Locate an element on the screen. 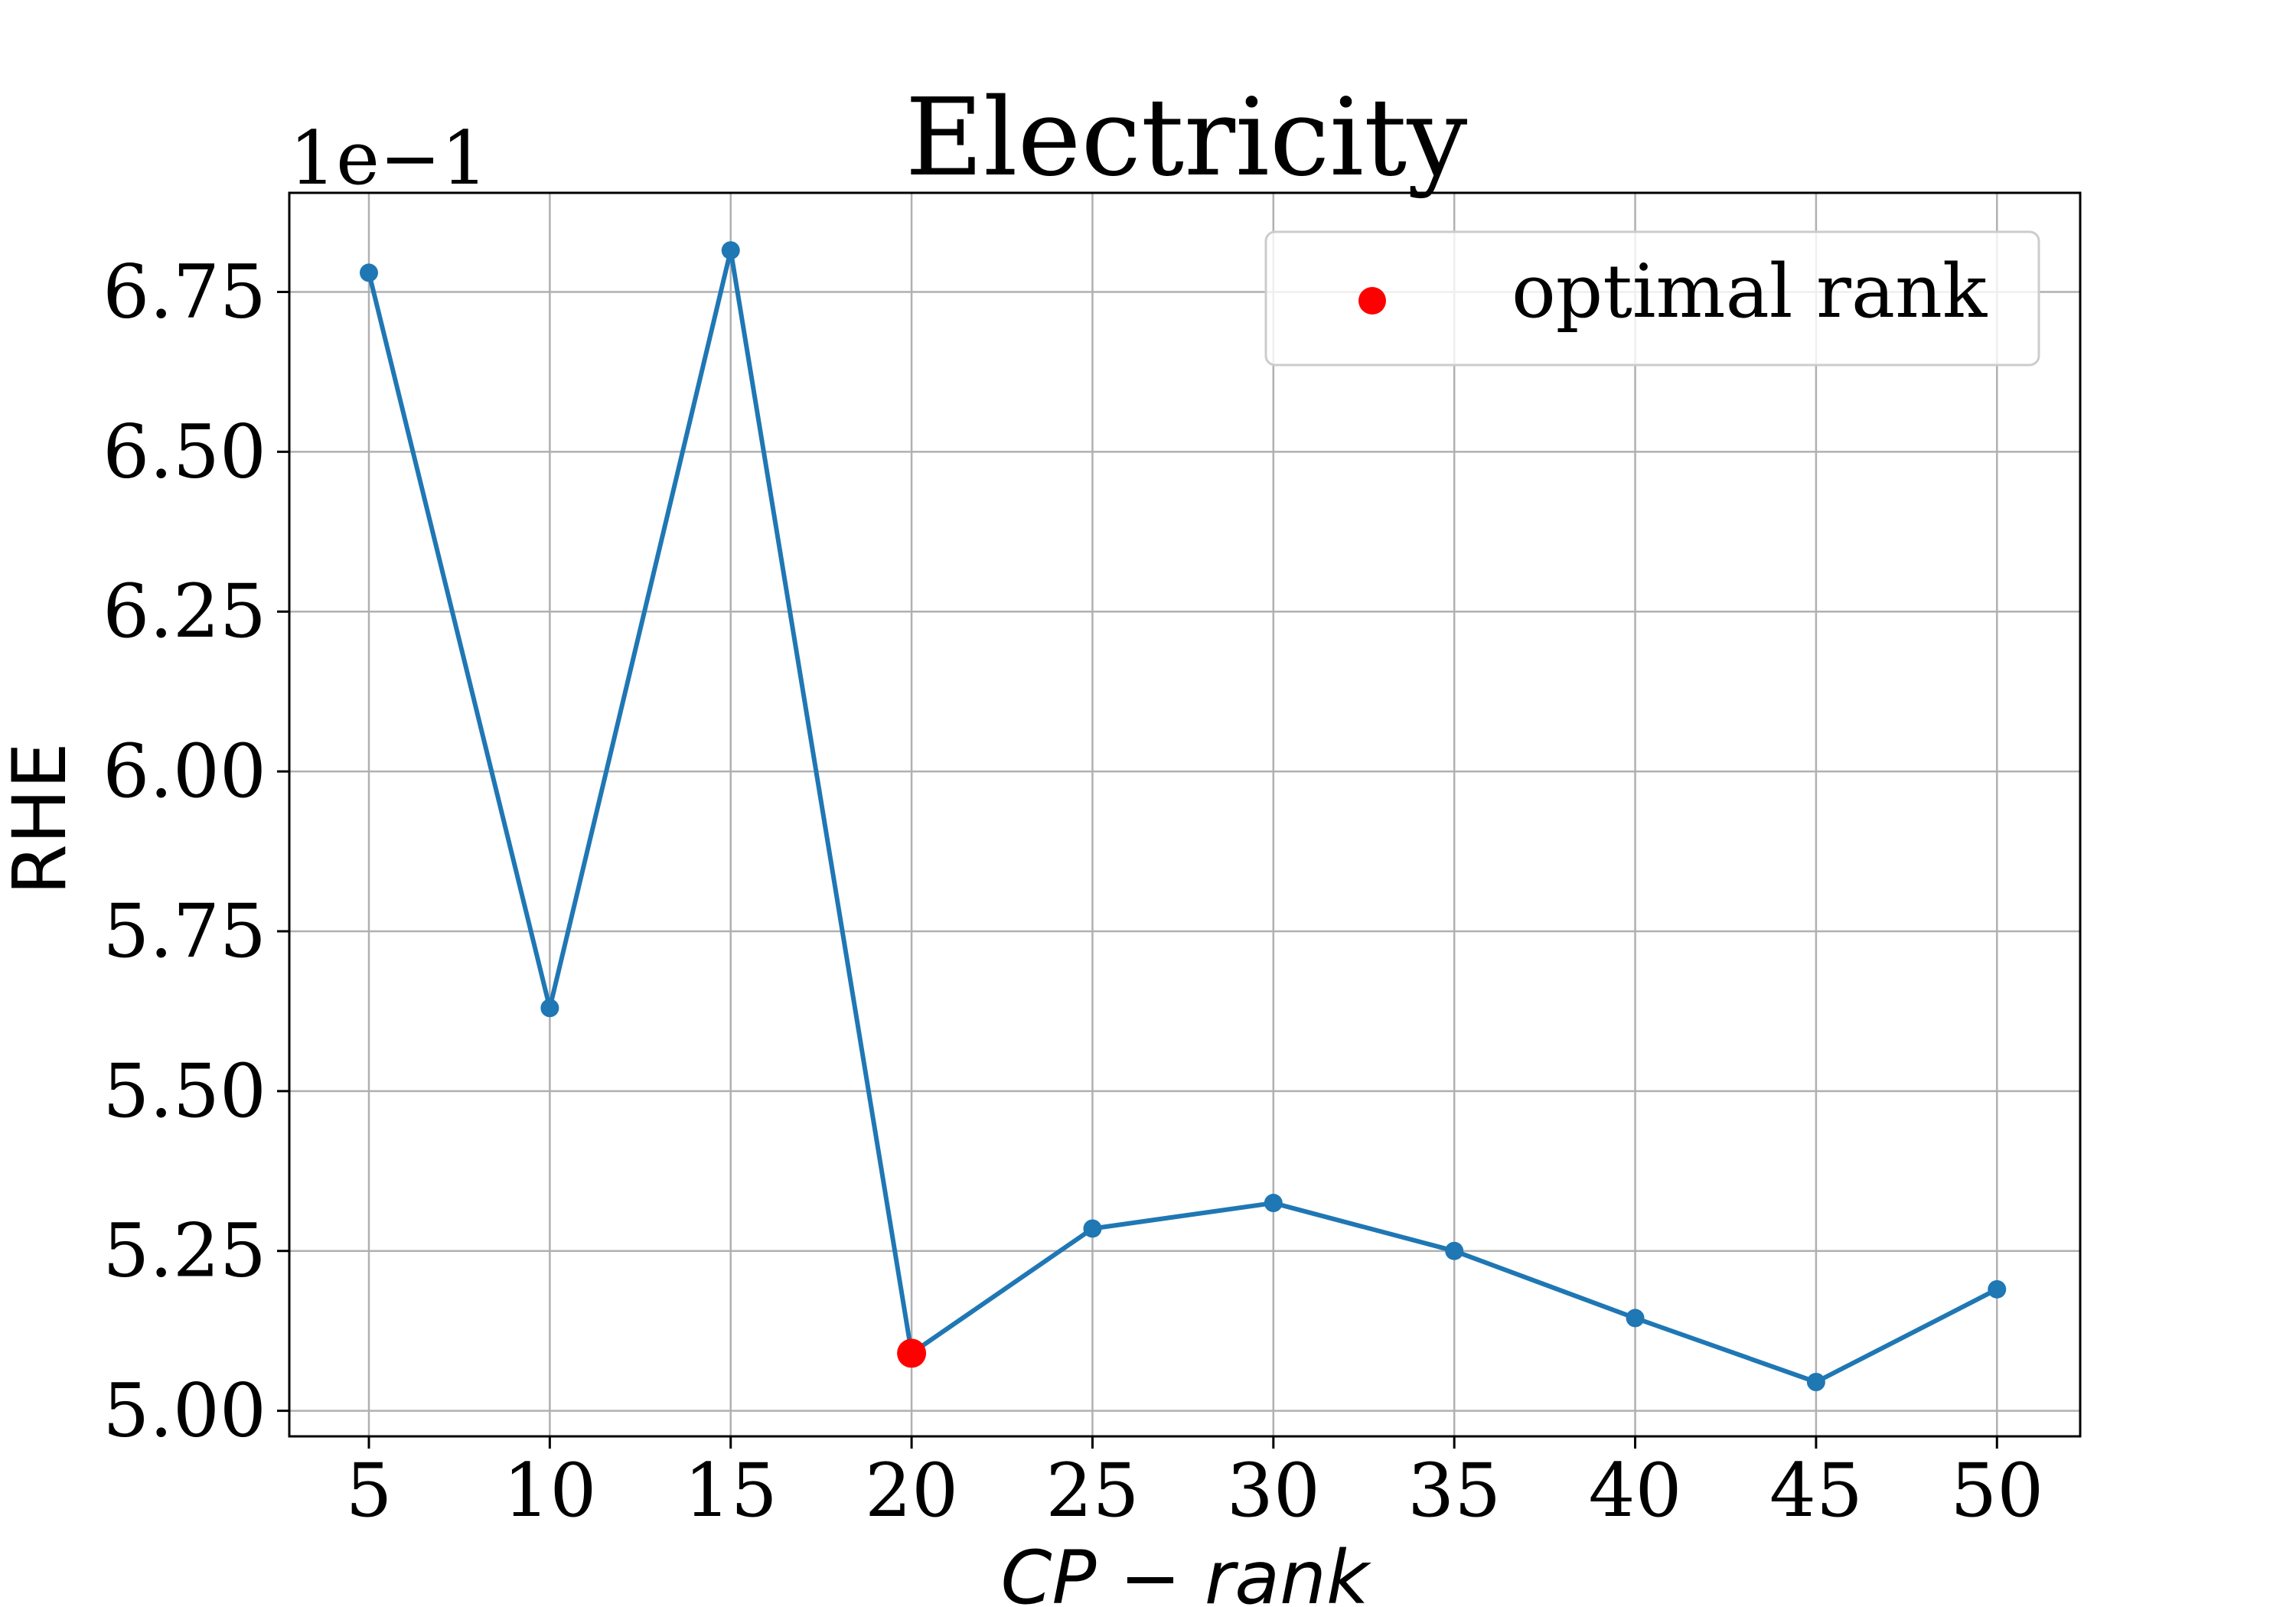 This screenshot has width=2296, height=1607. x-tick-label: 40 is located at coordinates (1634, 1491).